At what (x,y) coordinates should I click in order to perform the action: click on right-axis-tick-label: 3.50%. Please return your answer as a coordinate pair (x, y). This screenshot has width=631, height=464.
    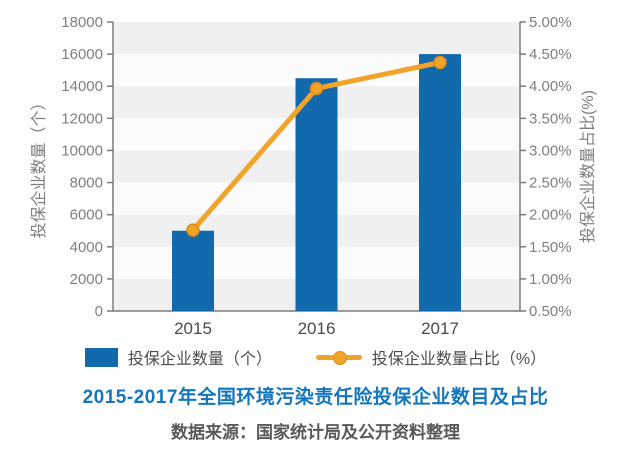
    Looking at the image, I should click on (550, 118).